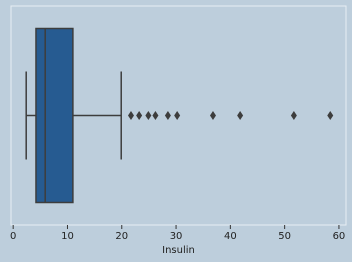 Image resolution: width=352 pixels, height=262 pixels. I want to click on x-tick-label: 50, so click(284, 236).